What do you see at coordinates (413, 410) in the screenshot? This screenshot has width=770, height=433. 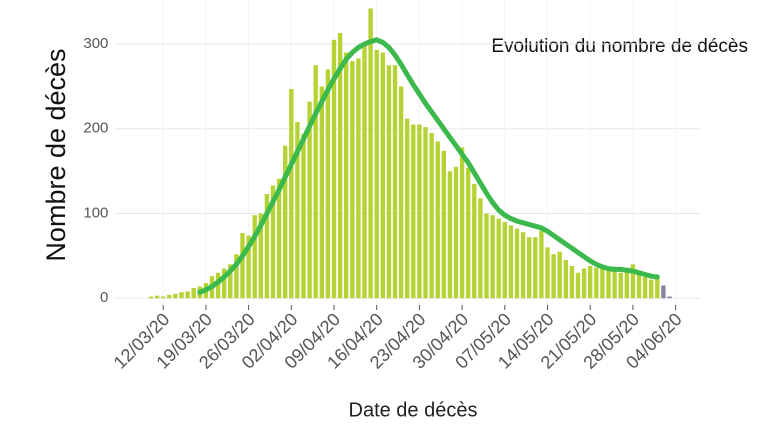 I see `x-axis-label: Date de décès` at bounding box center [413, 410].